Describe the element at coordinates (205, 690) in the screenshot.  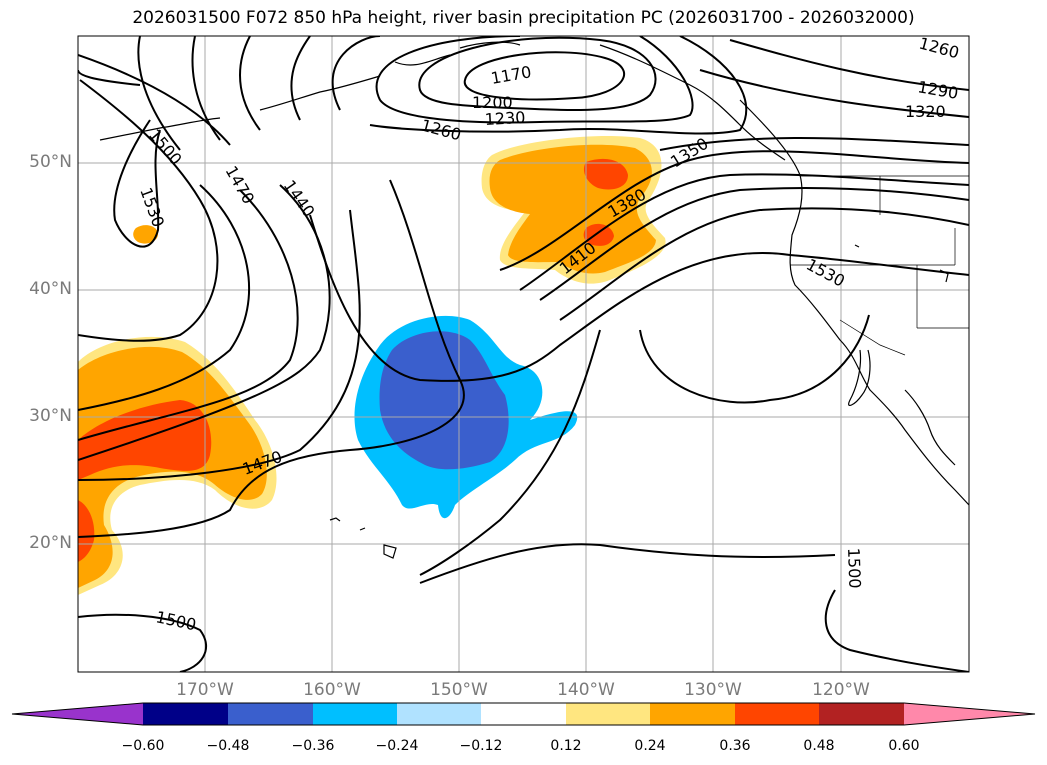
I see `lon-label-170w: 170°W` at that location.